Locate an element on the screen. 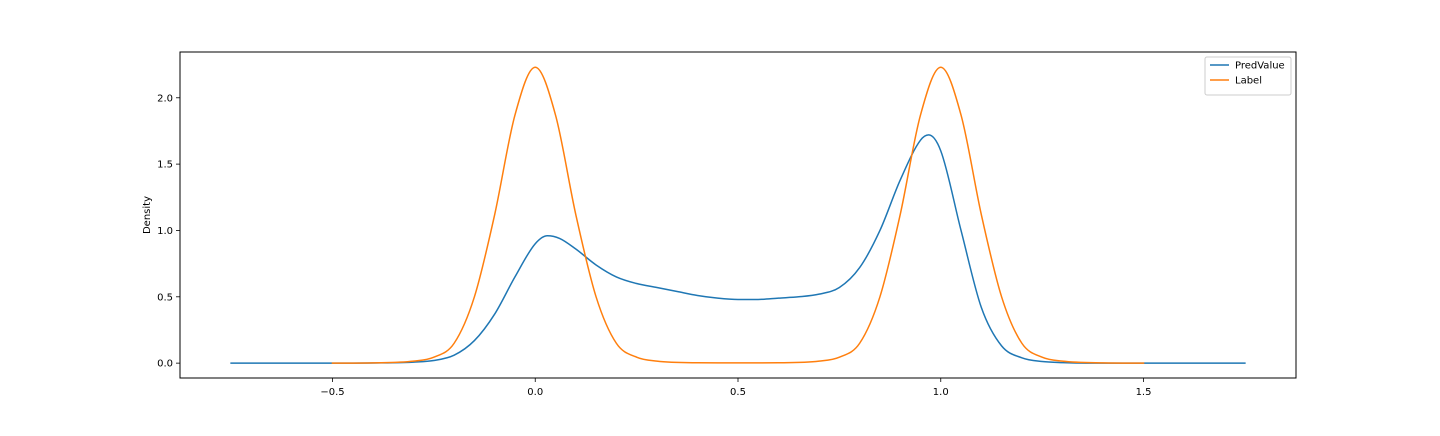 The width and height of the screenshot is (1440, 436). legend-label: Label is located at coordinates (1248, 81).